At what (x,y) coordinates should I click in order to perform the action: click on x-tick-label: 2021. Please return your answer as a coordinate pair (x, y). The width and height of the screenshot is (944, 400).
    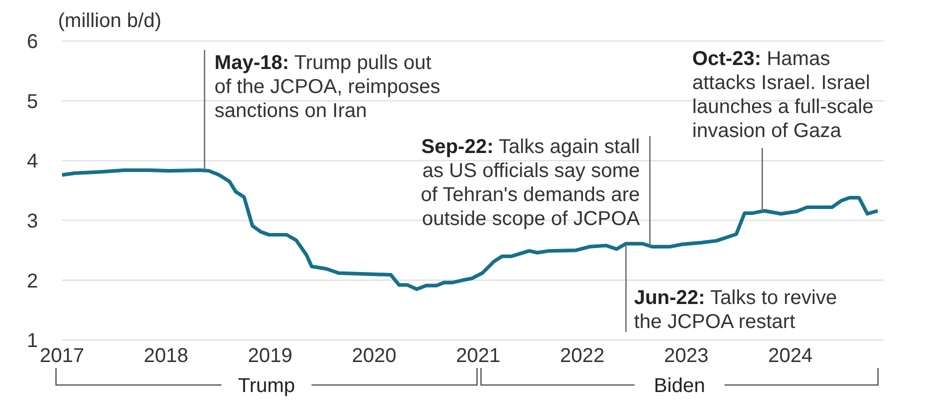
    Looking at the image, I should click on (478, 356).